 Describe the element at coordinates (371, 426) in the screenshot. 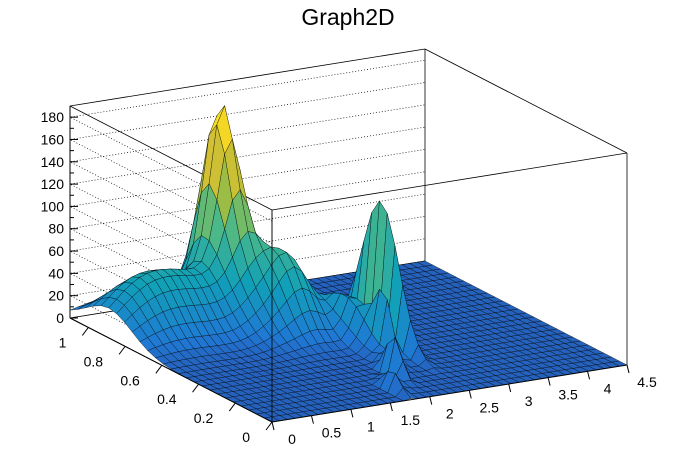

I see `x-tick-label: 1` at that location.